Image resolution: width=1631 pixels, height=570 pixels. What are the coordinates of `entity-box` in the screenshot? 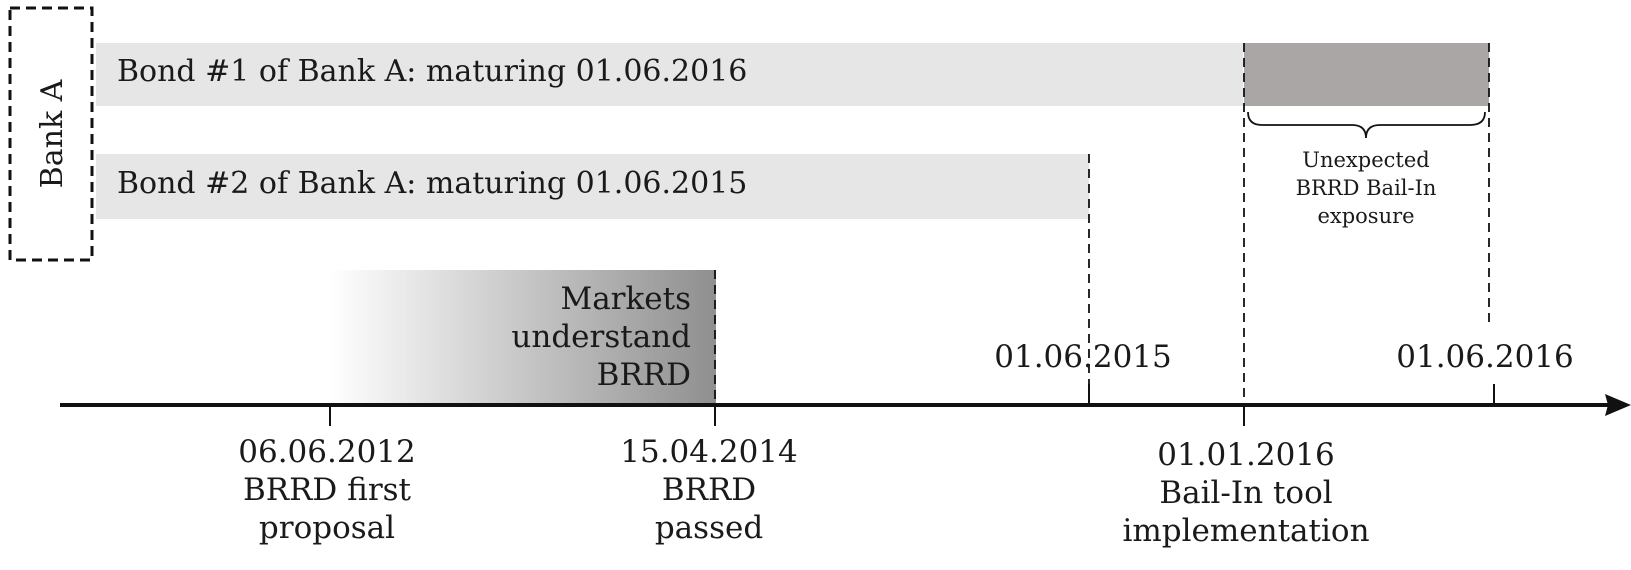 It's located at (51, 134).